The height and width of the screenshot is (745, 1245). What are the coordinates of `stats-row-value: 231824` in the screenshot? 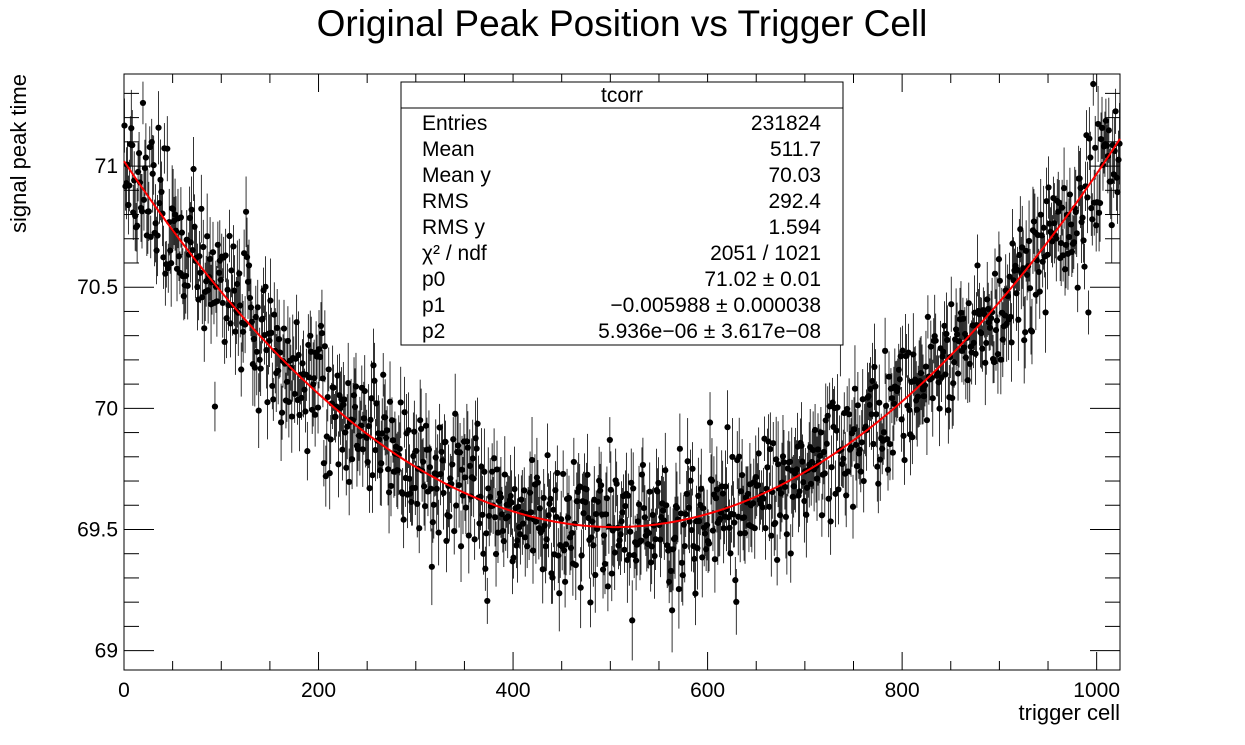 It's located at (786, 123).